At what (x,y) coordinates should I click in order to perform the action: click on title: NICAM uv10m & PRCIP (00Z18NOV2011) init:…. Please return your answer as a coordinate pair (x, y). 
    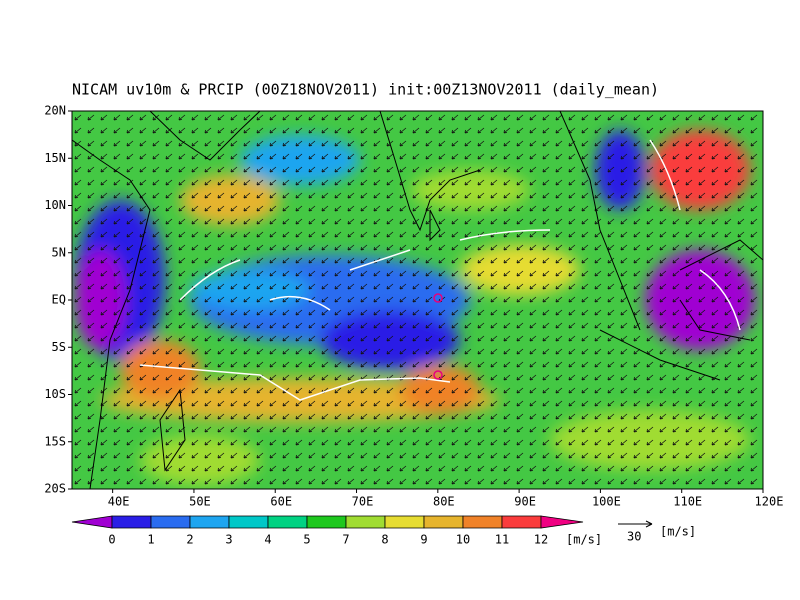
    Looking at the image, I should click on (365, 90).